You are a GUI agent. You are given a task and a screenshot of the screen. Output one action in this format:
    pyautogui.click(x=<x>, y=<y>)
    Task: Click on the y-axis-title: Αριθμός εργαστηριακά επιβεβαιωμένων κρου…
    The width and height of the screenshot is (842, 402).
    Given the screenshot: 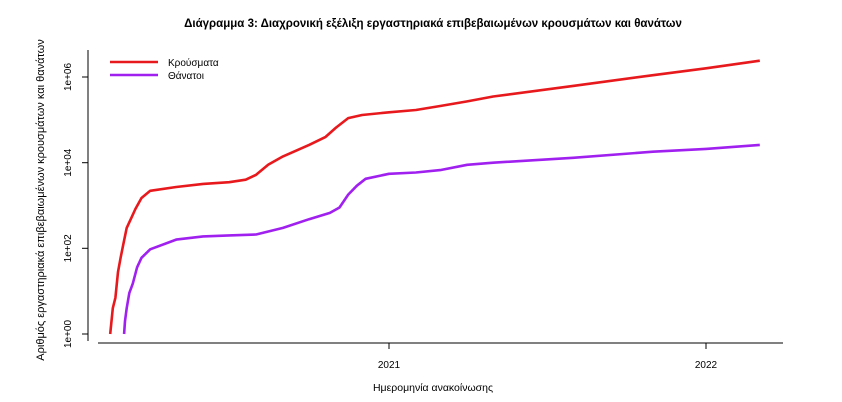 What is the action you would take?
    pyautogui.click(x=41, y=200)
    